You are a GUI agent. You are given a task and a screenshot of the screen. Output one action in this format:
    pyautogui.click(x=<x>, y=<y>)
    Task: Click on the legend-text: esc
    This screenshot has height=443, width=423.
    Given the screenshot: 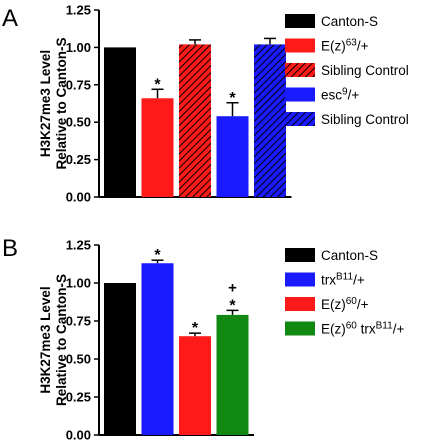 What is the action you would take?
    pyautogui.click(x=331, y=95)
    